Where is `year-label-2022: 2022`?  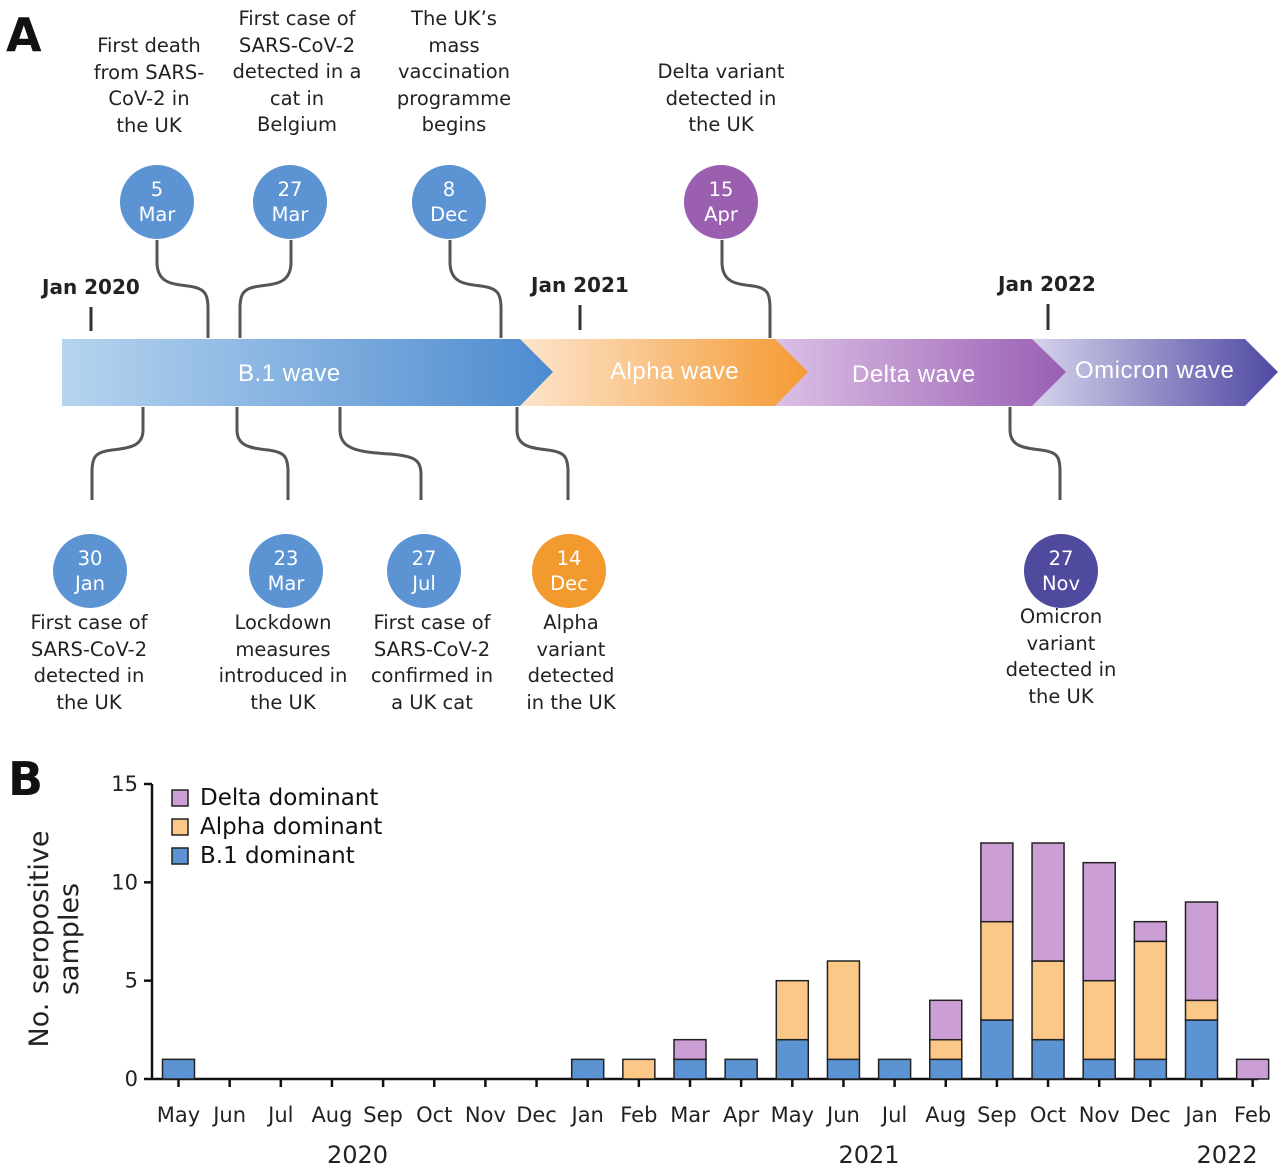
year-label-2022: 2022 is located at coordinates (1227, 1153).